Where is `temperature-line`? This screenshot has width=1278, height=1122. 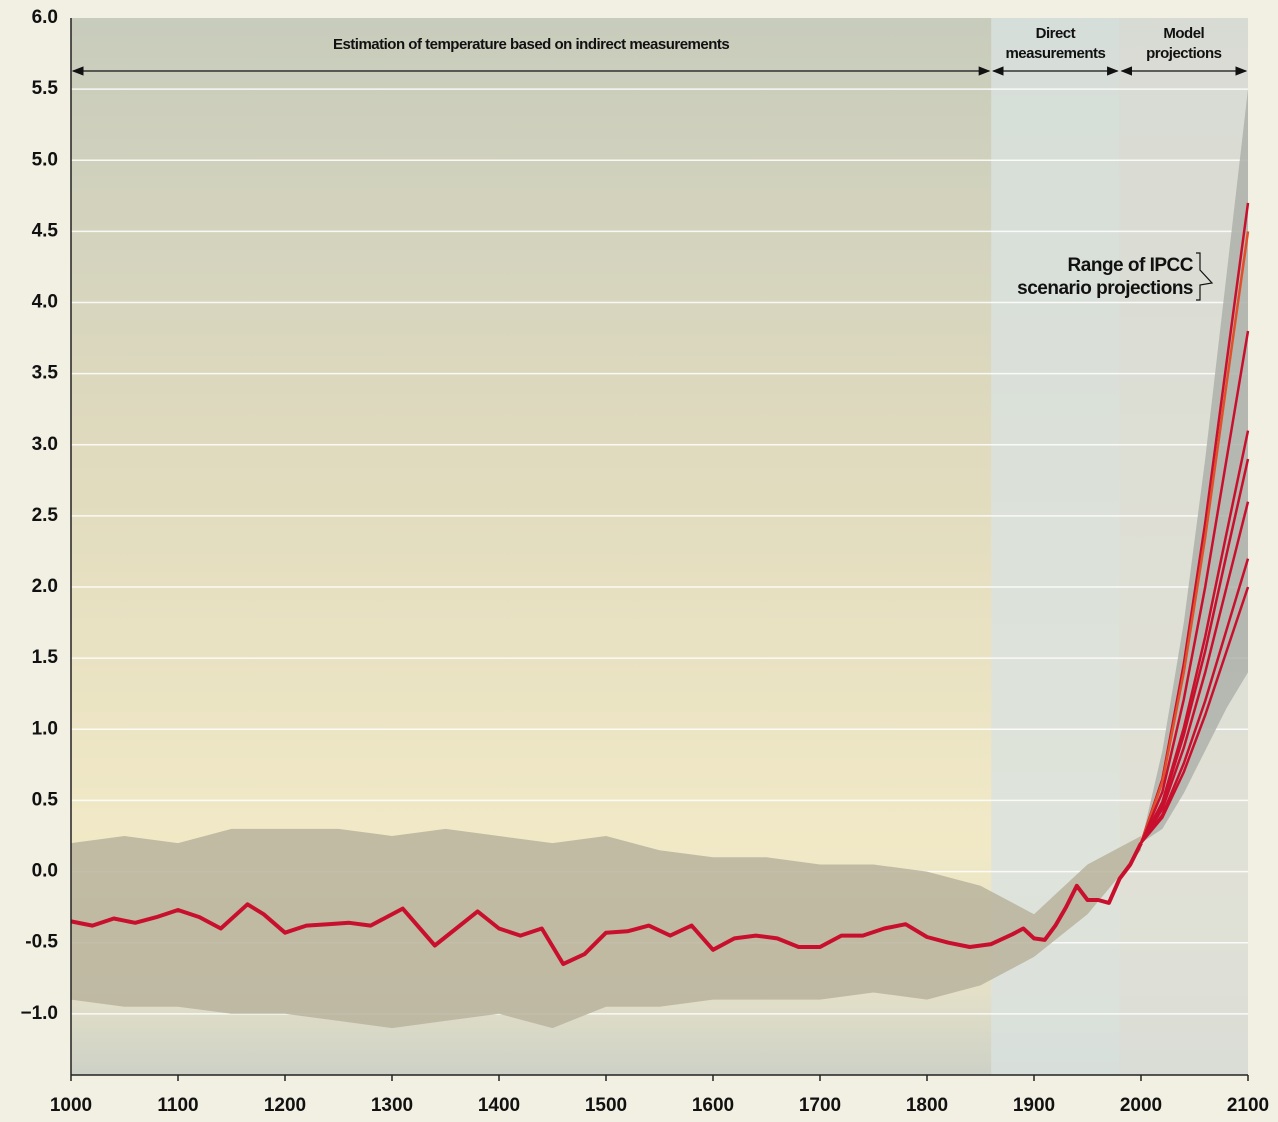 temperature-line is located at coordinates (606, 904).